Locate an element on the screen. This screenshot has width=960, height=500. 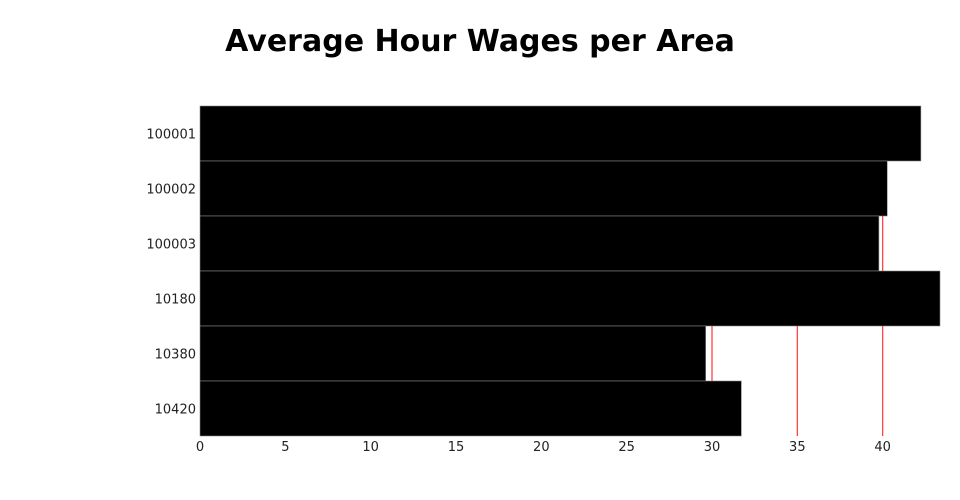
x-tick-label: 15 is located at coordinates (456, 447).